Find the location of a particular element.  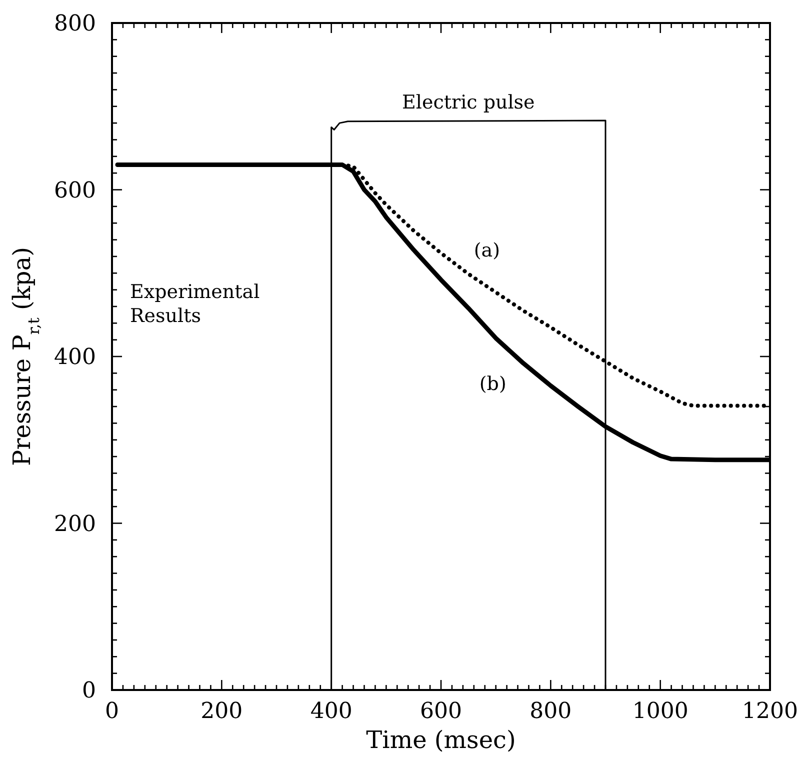

y-tick-label: 600 is located at coordinates (75, 191).